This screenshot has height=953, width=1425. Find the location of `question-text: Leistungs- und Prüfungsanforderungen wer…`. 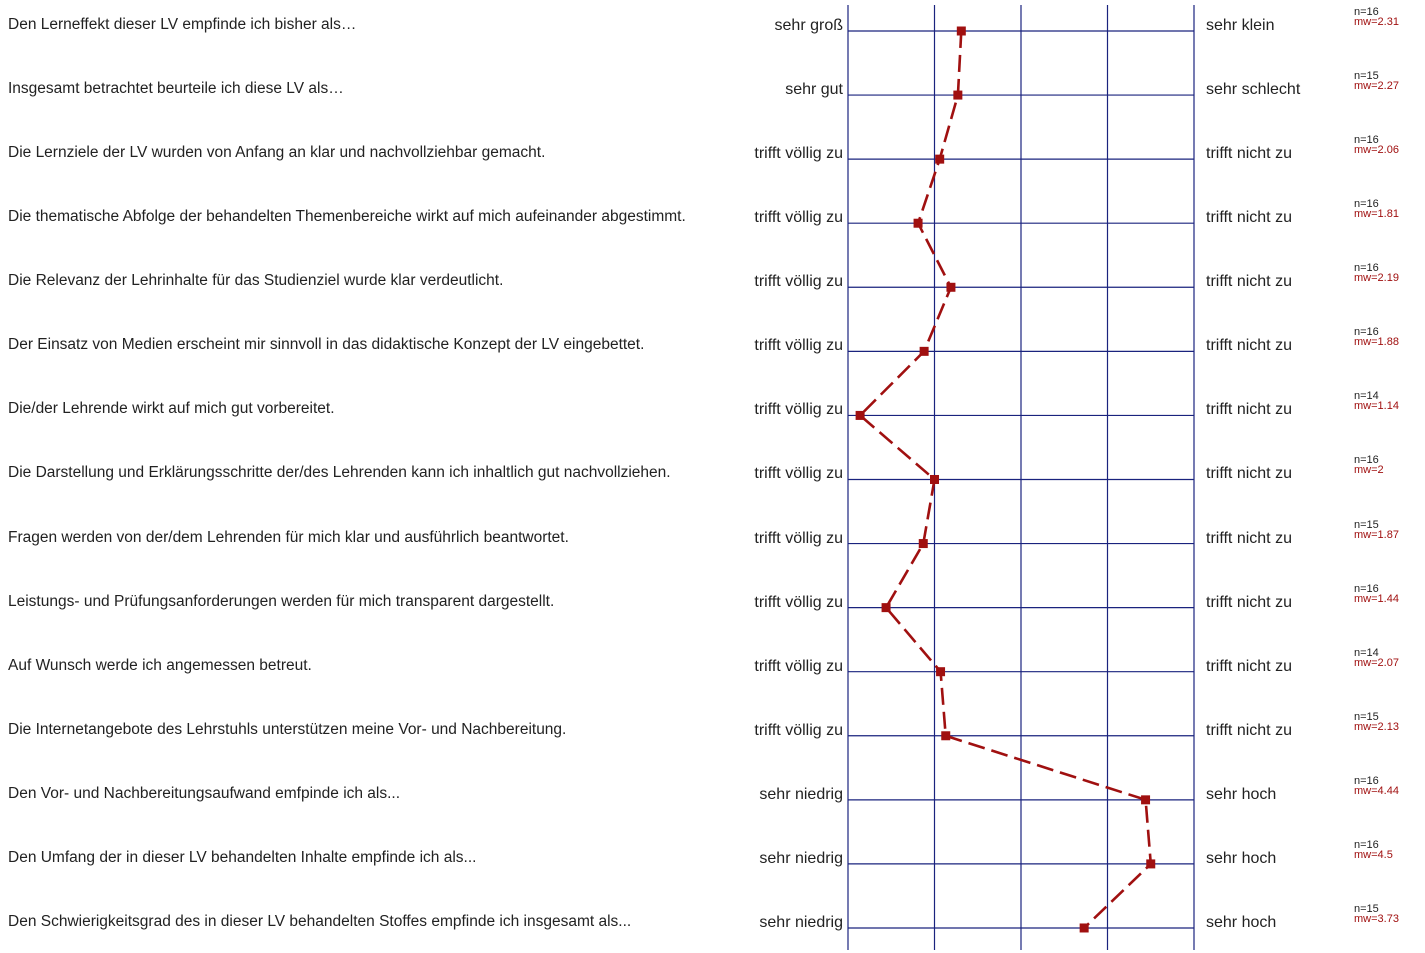

question-text: Leistungs- und Prüfungsanforderungen wer… is located at coordinates (281, 601).